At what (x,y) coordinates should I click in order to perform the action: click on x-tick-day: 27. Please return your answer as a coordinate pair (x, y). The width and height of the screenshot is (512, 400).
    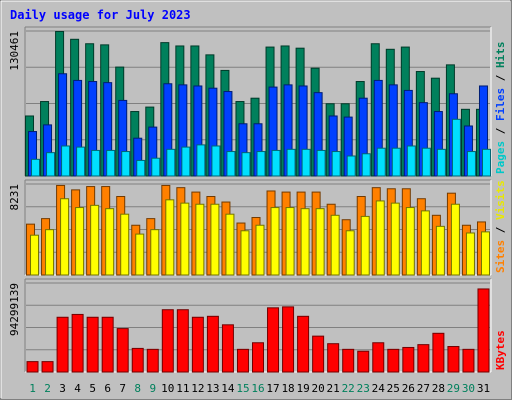
    Looking at the image, I should click on (423, 388).